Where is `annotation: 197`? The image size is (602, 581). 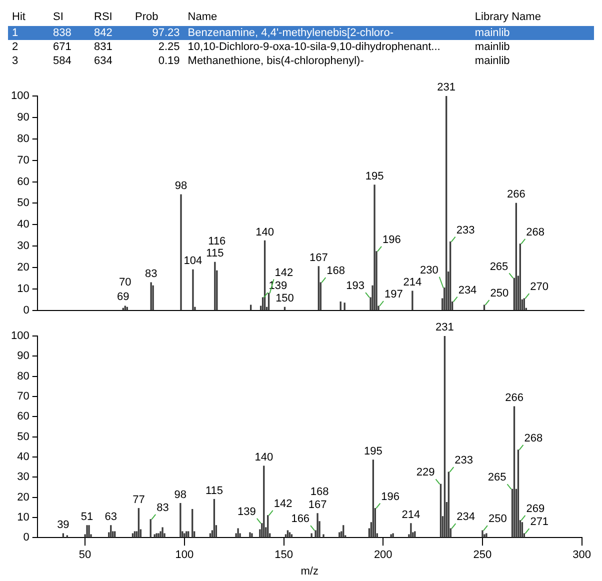 annotation: 197 is located at coordinates (393, 294).